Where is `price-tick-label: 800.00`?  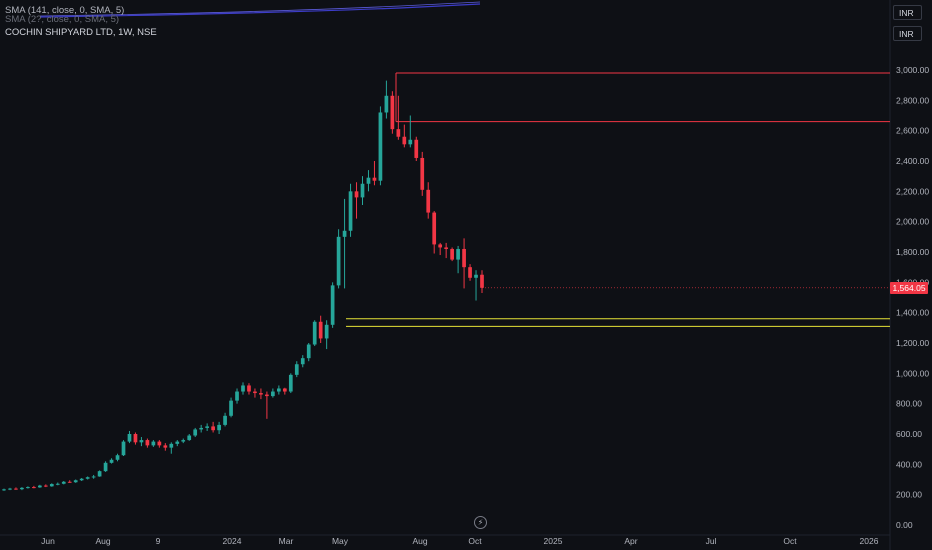 price-tick-label: 800.00 is located at coordinates (909, 404).